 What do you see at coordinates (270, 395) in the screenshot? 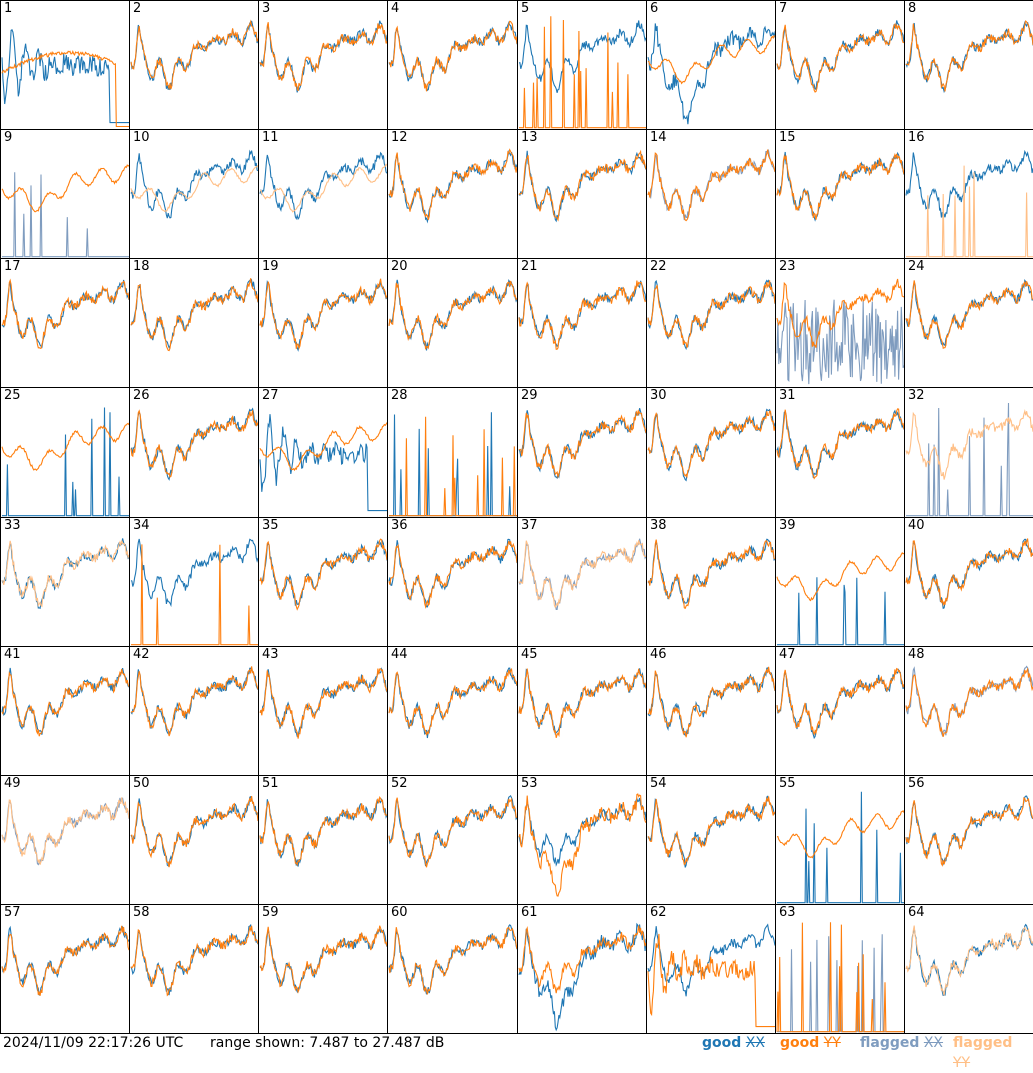
I see `panel-number: 27` at bounding box center [270, 395].